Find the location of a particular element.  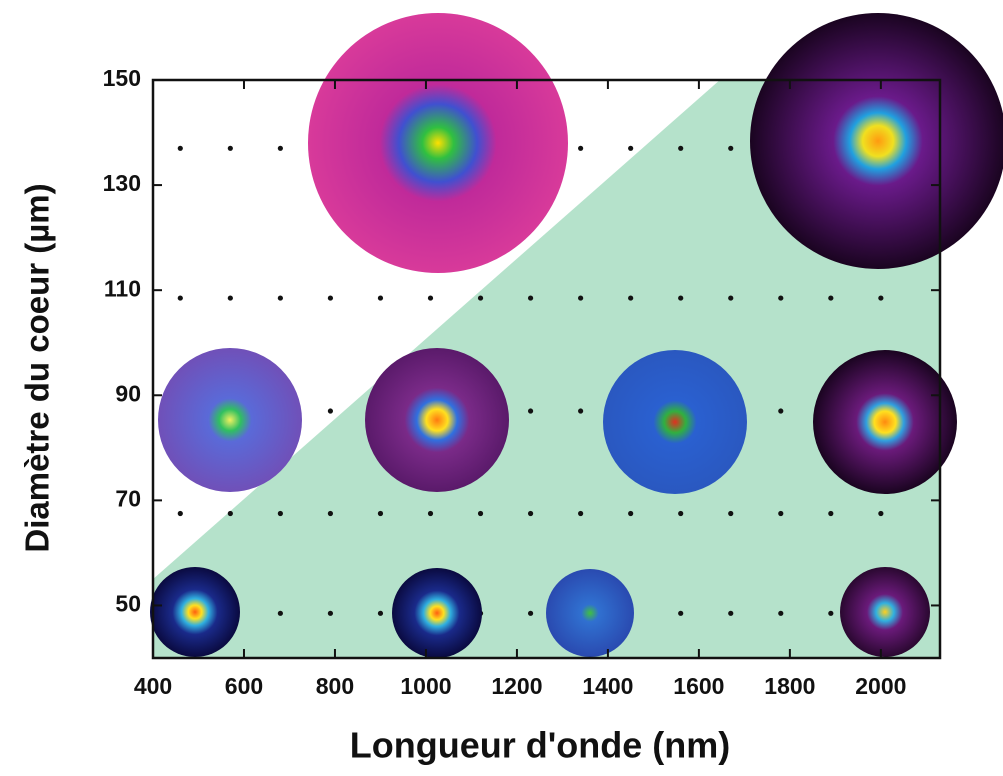

y-tick-label: 90 is located at coordinates (128, 393).